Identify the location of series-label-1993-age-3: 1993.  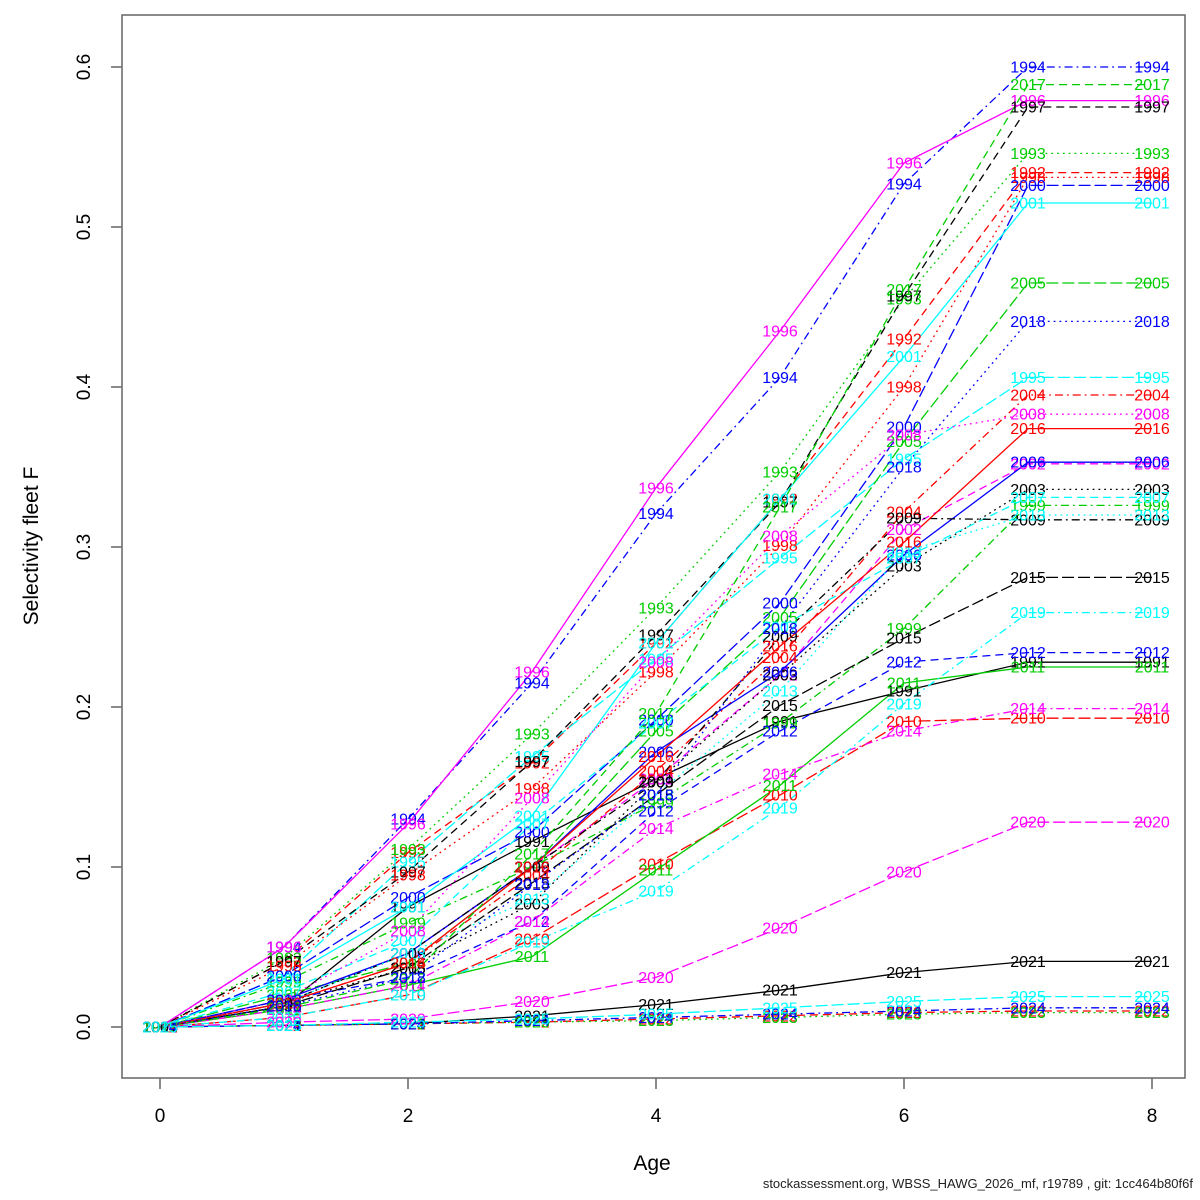
(532, 735).